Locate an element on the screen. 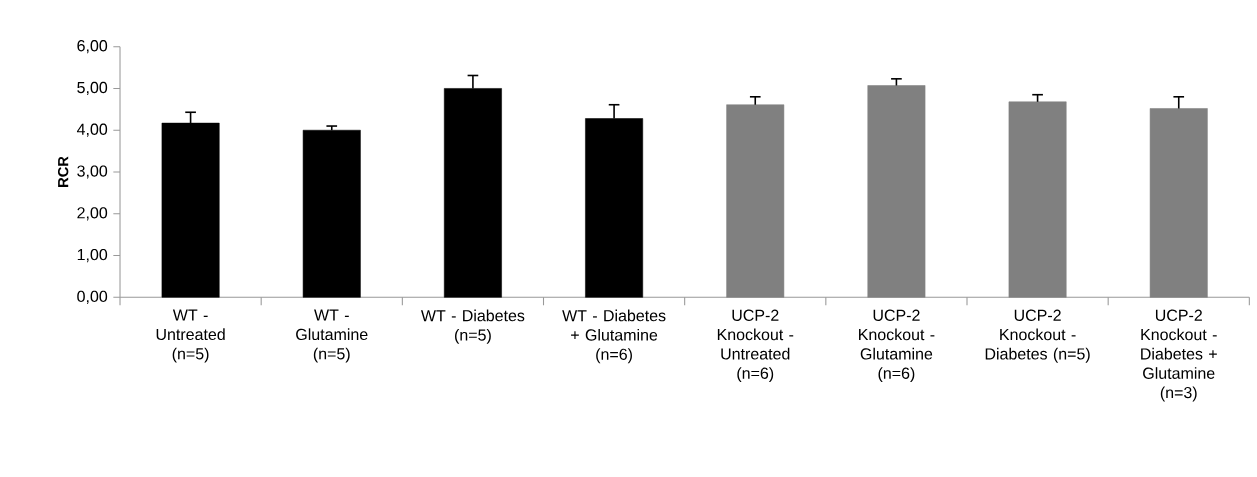 This screenshot has width=1257, height=477. x-tick-label: WT - Diabetes (n=5) is located at coordinates (472, 326).